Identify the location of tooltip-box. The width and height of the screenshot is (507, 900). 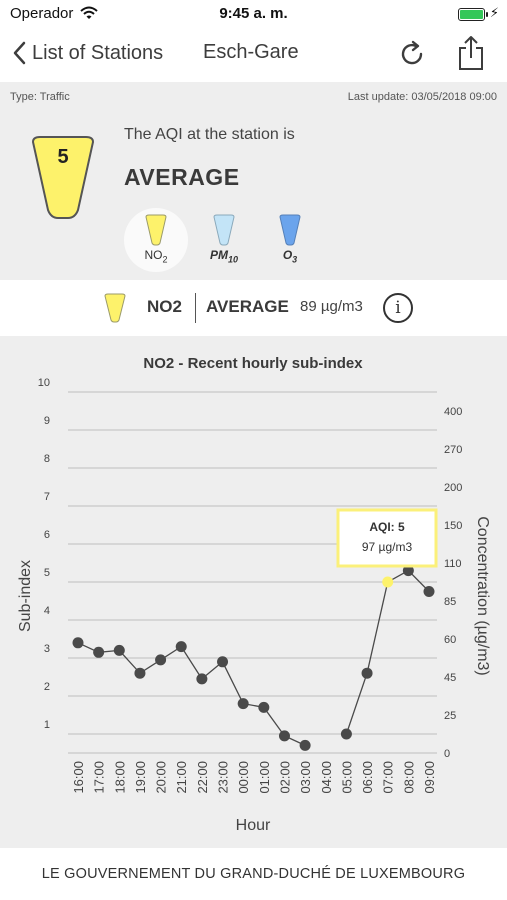
(387, 538).